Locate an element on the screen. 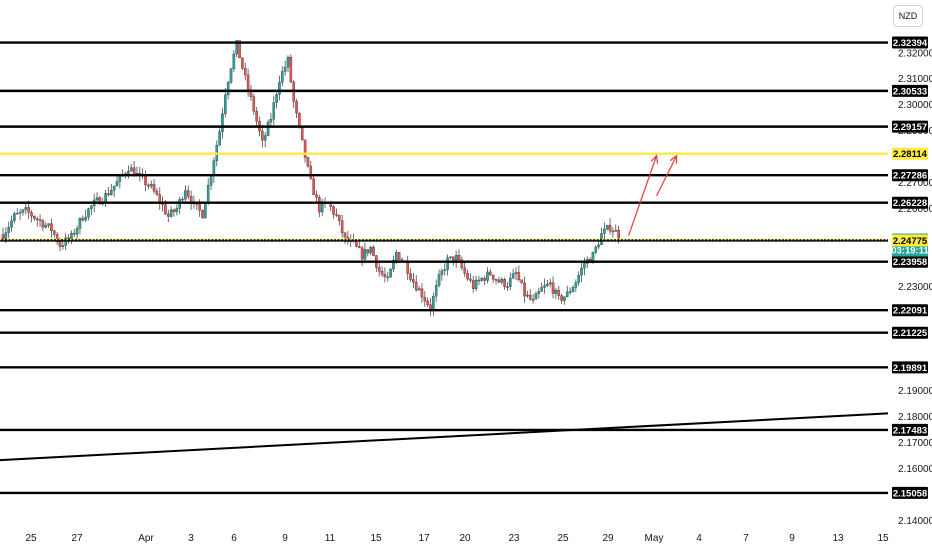 The image size is (932, 550). time-tick-label: May is located at coordinates (654, 538).